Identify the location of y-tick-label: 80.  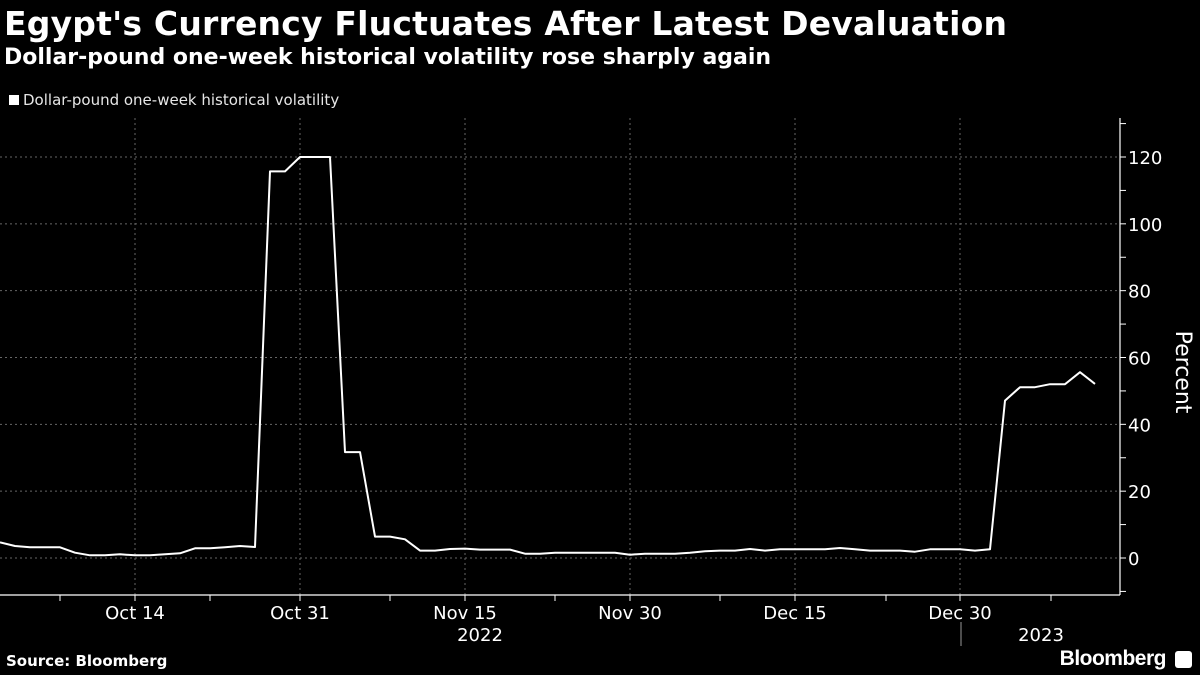
(1139, 292).